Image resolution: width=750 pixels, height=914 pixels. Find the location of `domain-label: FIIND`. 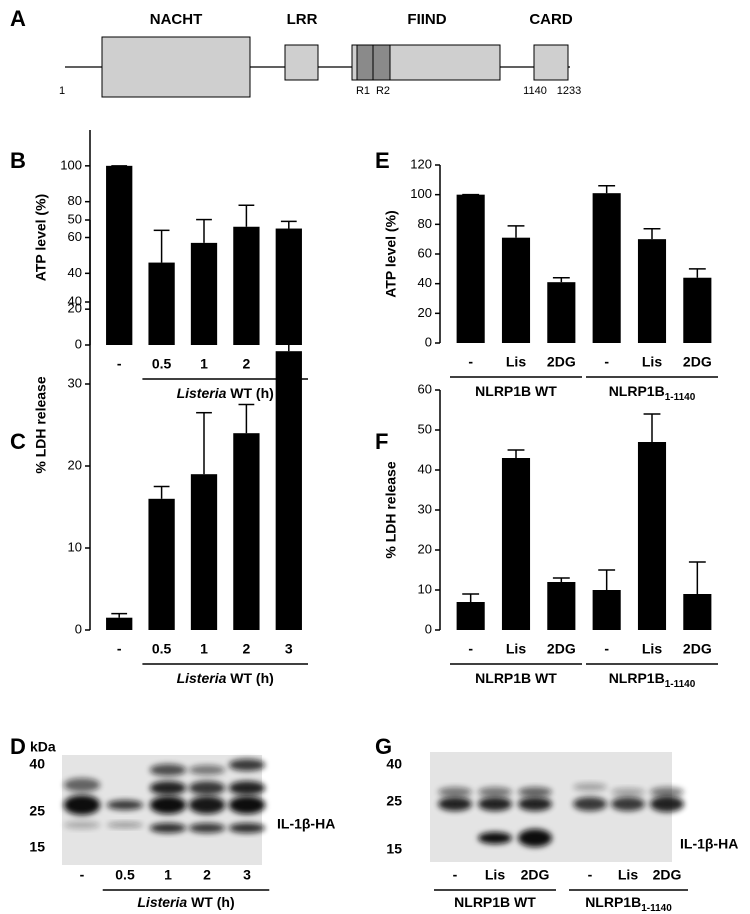

domain-label: FIIND is located at coordinates (426, 19).